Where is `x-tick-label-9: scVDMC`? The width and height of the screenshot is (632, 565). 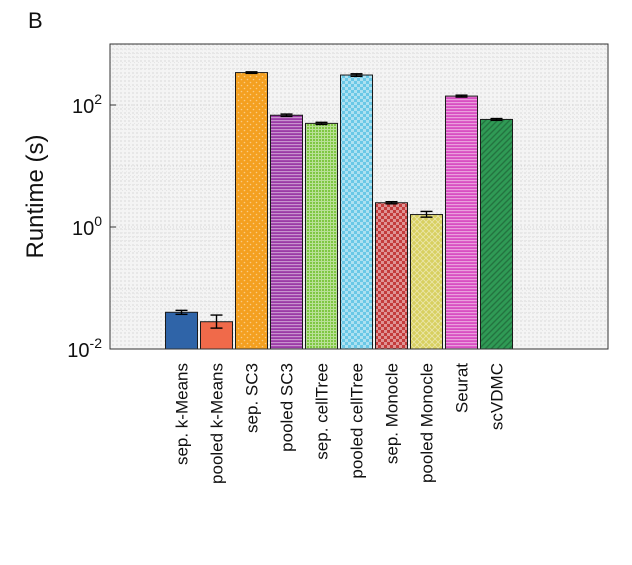
x-tick-label-9: scVDMC is located at coordinates (497, 396).